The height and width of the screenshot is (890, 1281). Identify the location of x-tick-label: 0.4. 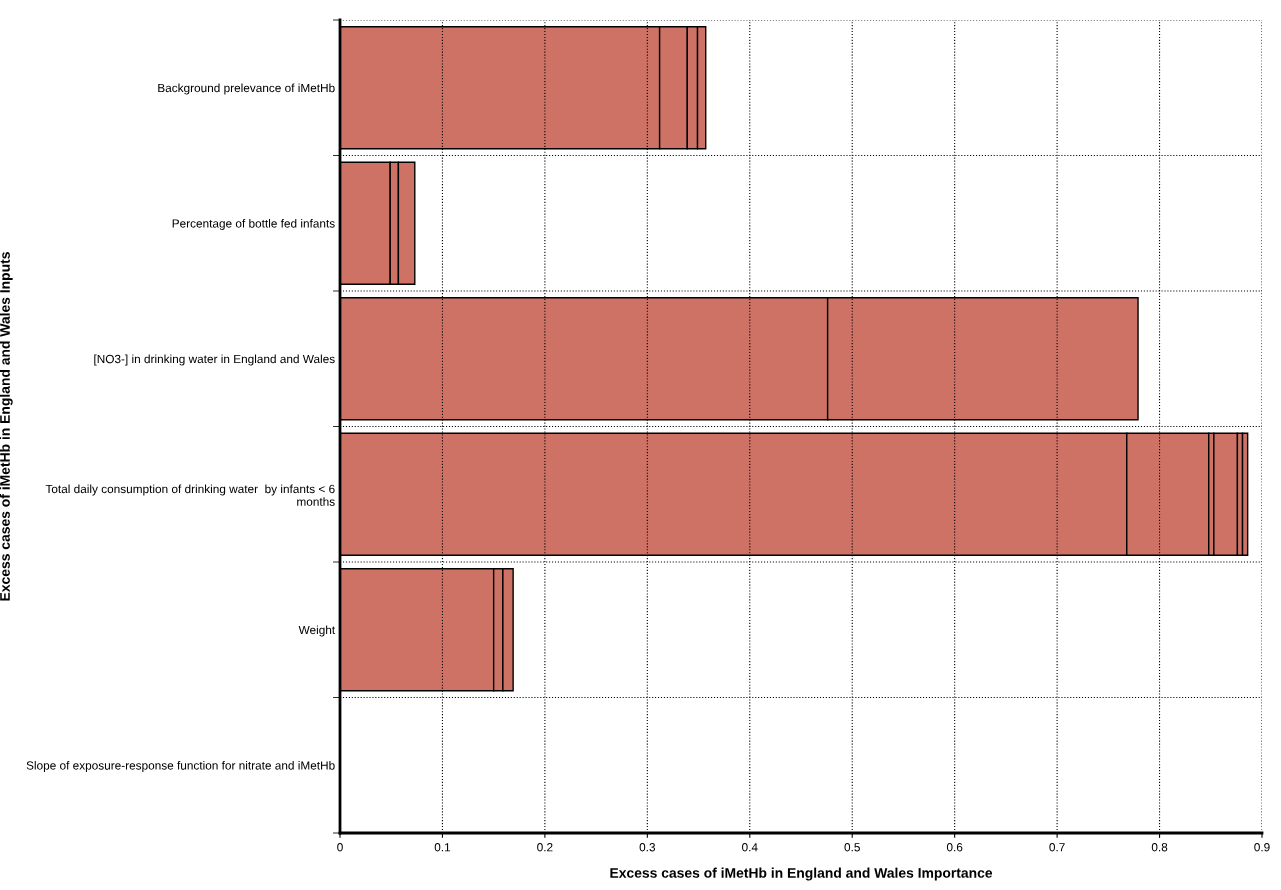
(750, 847).